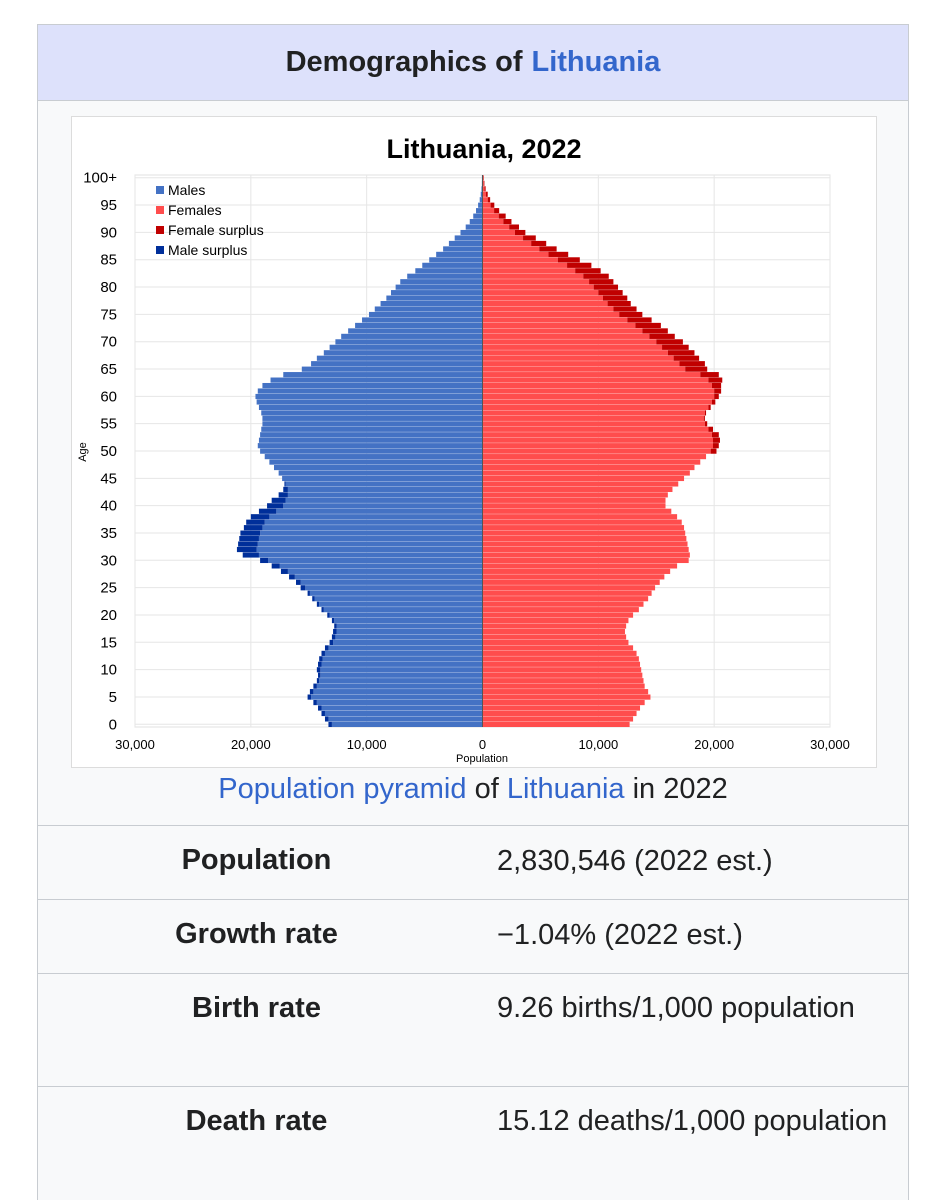 This screenshot has width=947, height=1200. What do you see at coordinates (113, 724) in the screenshot?
I see `y-tick-label: 0` at bounding box center [113, 724].